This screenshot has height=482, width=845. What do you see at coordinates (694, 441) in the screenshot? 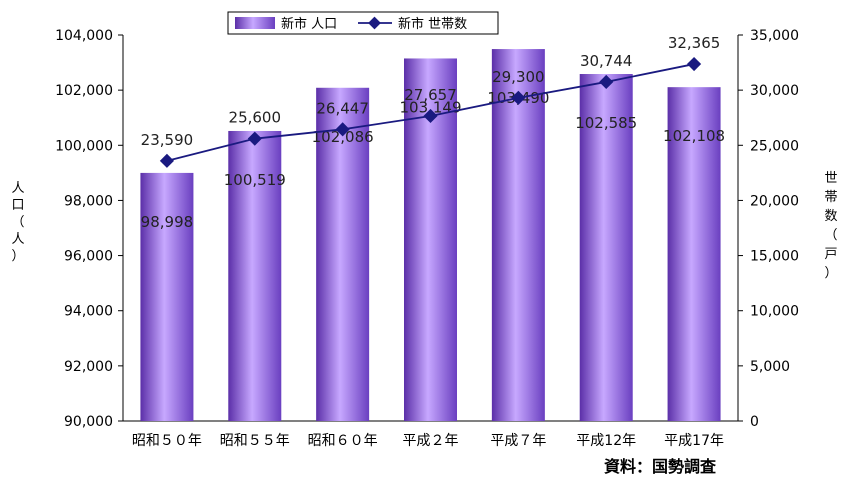
I see `x-tick-label: 平成17年` at bounding box center [694, 441].